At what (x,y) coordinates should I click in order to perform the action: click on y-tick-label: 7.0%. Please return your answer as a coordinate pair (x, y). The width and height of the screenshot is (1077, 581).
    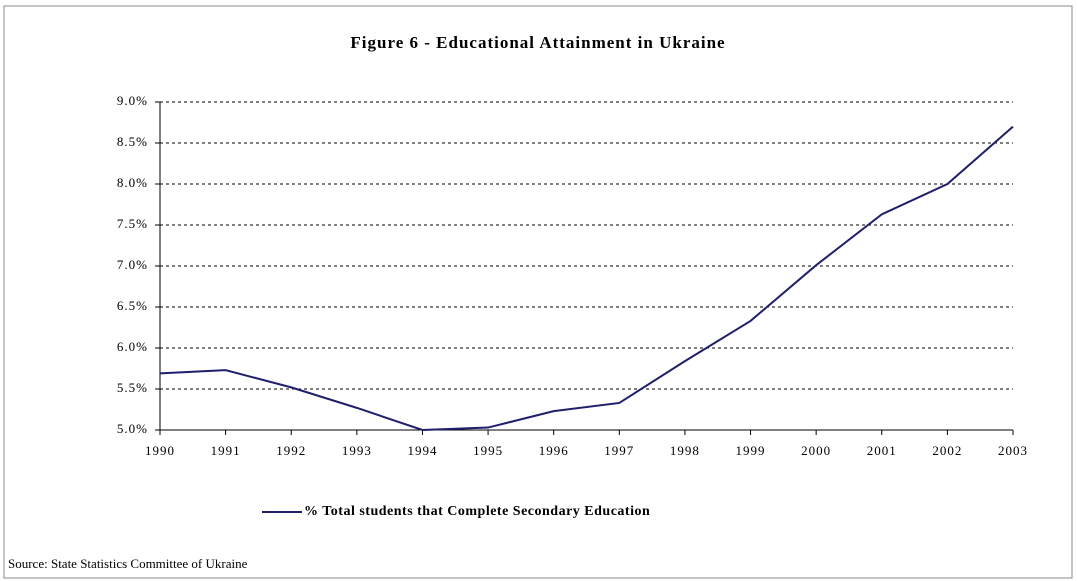
    Looking at the image, I should click on (132, 264).